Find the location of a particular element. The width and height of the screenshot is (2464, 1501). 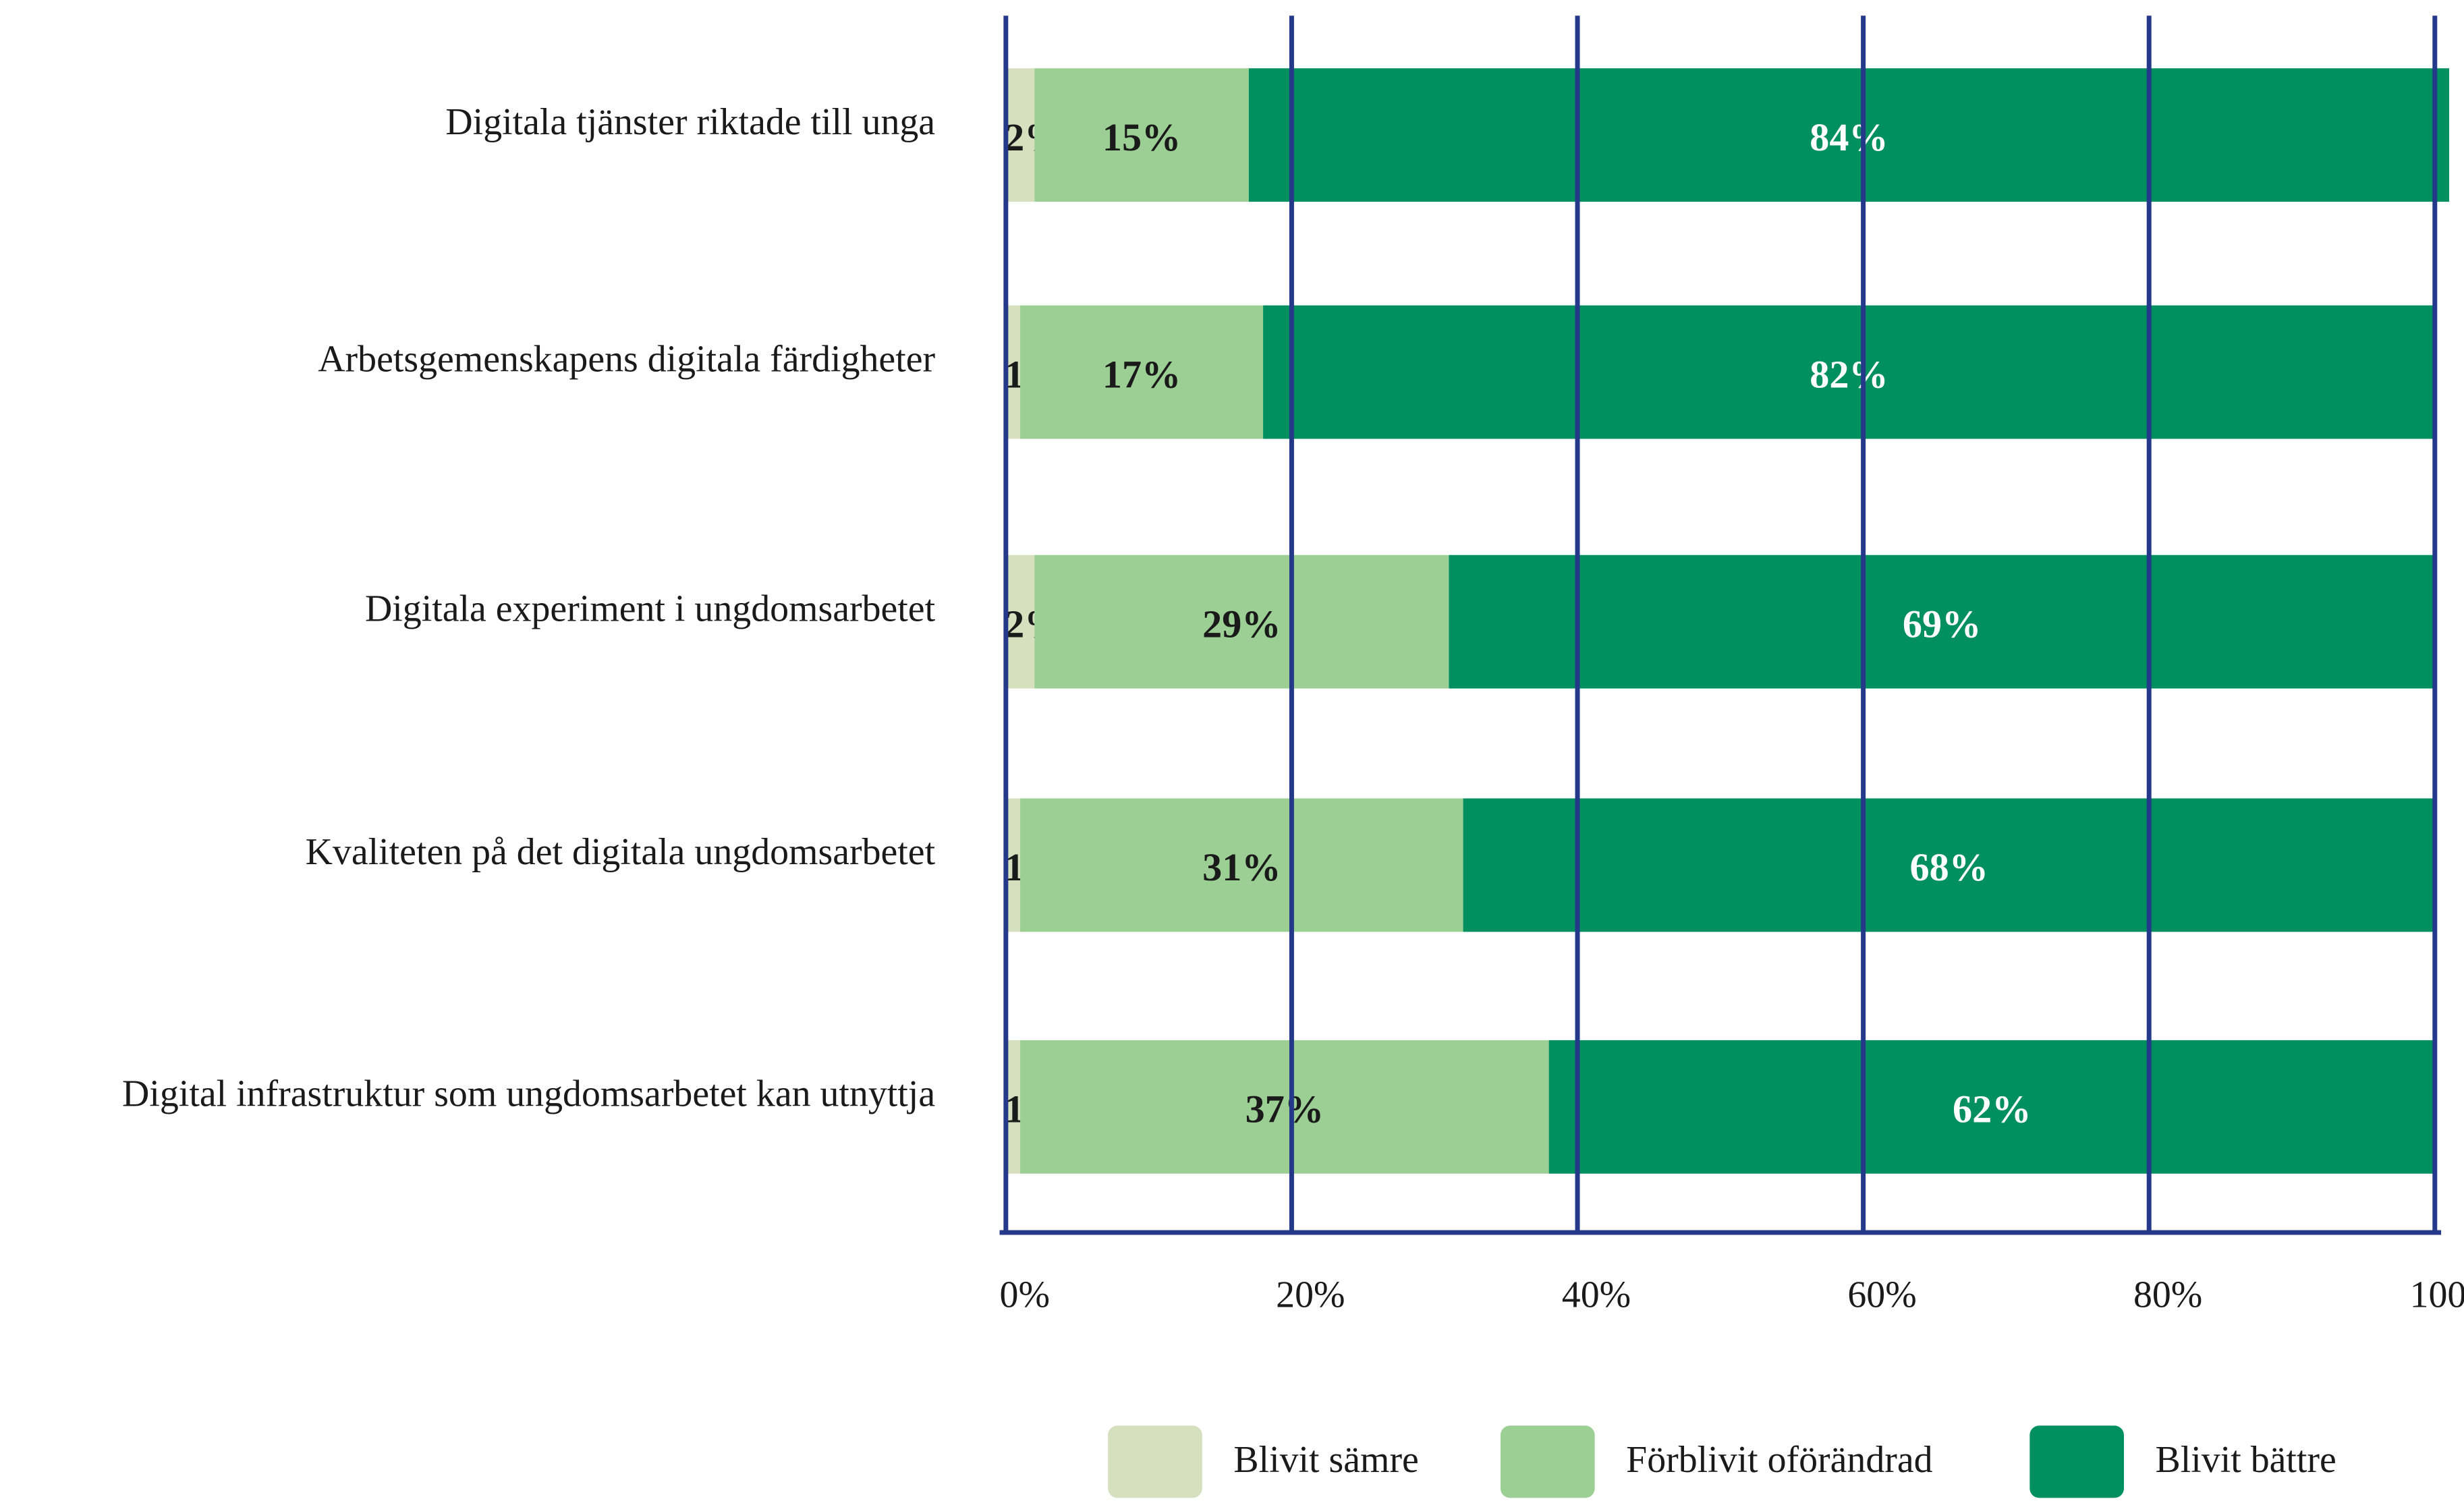

value-label: 29% is located at coordinates (1241, 624).